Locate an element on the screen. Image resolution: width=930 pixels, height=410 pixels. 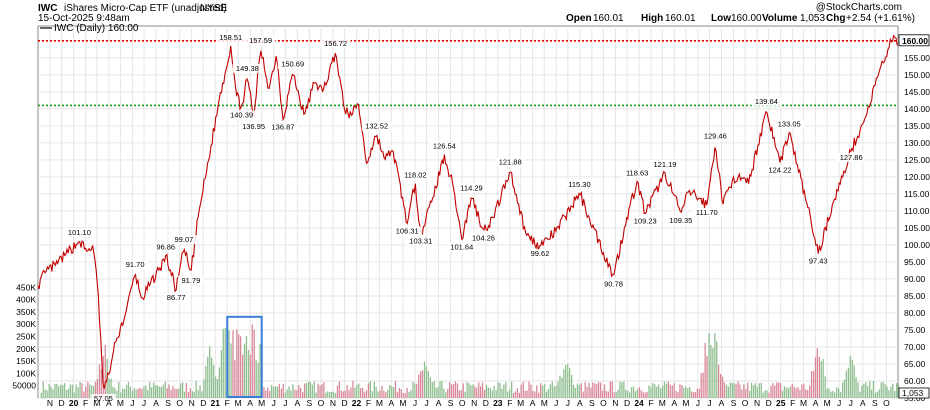
x-tick-label: N is located at coordinates (192, 403).